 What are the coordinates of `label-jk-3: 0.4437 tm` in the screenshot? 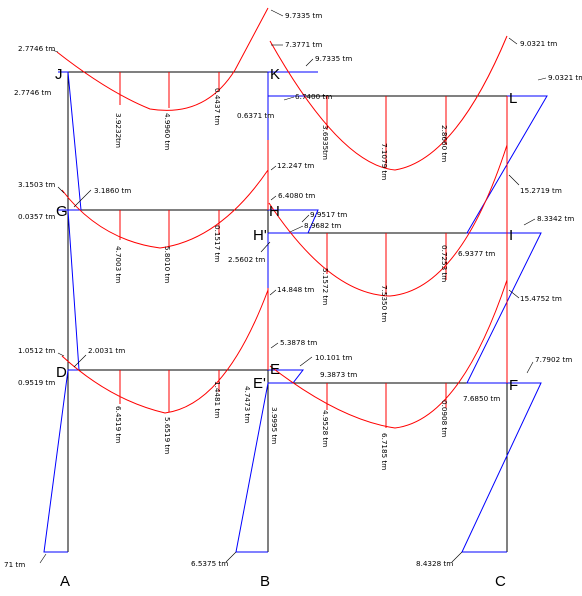 It's located at (217, 106).